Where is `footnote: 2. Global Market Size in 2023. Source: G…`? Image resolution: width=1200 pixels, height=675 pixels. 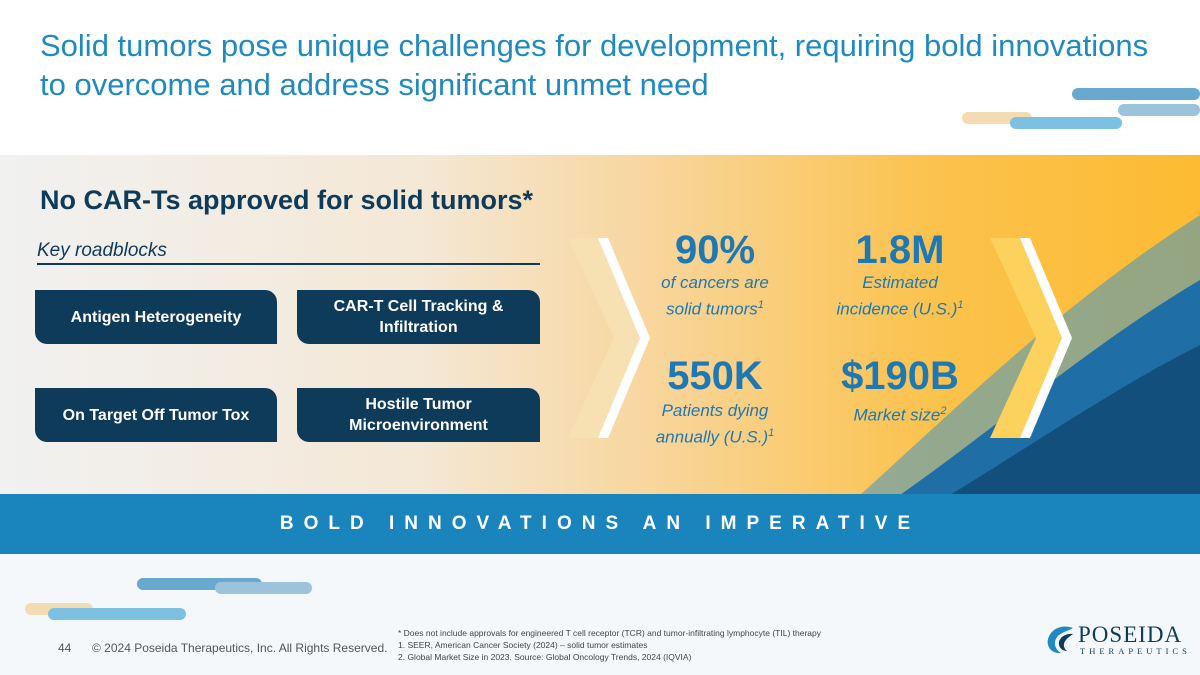 footnote: 2. Global Market Size in 2023. Source: G… is located at coordinates (545, 657).